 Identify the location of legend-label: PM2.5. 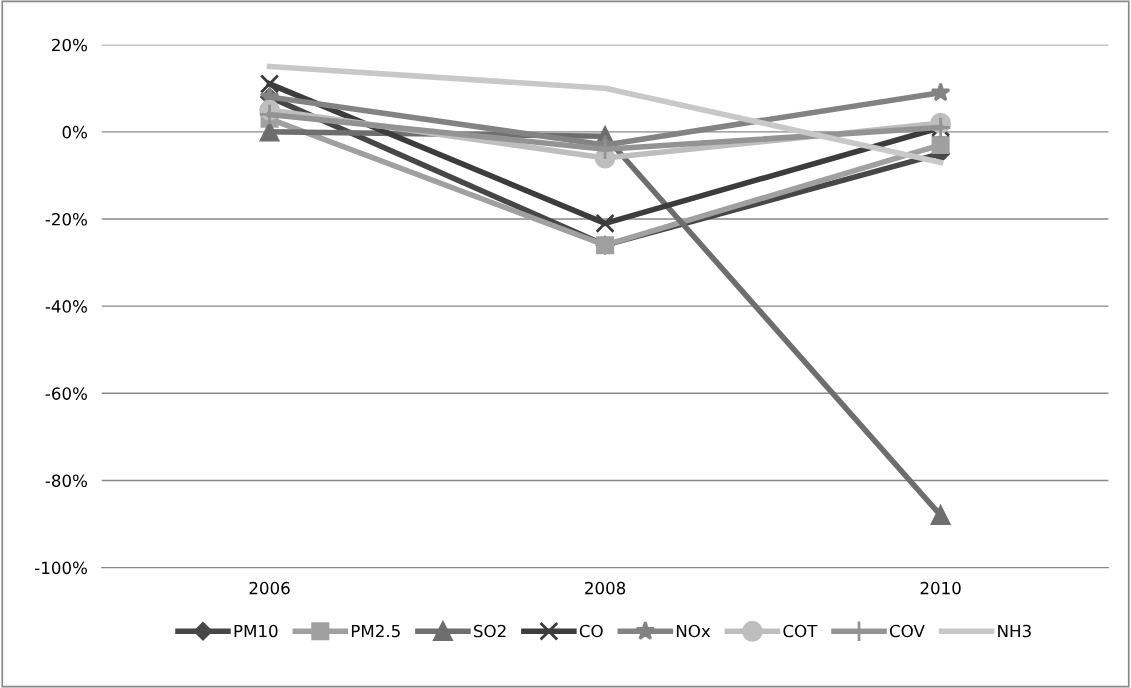
(375, 631).